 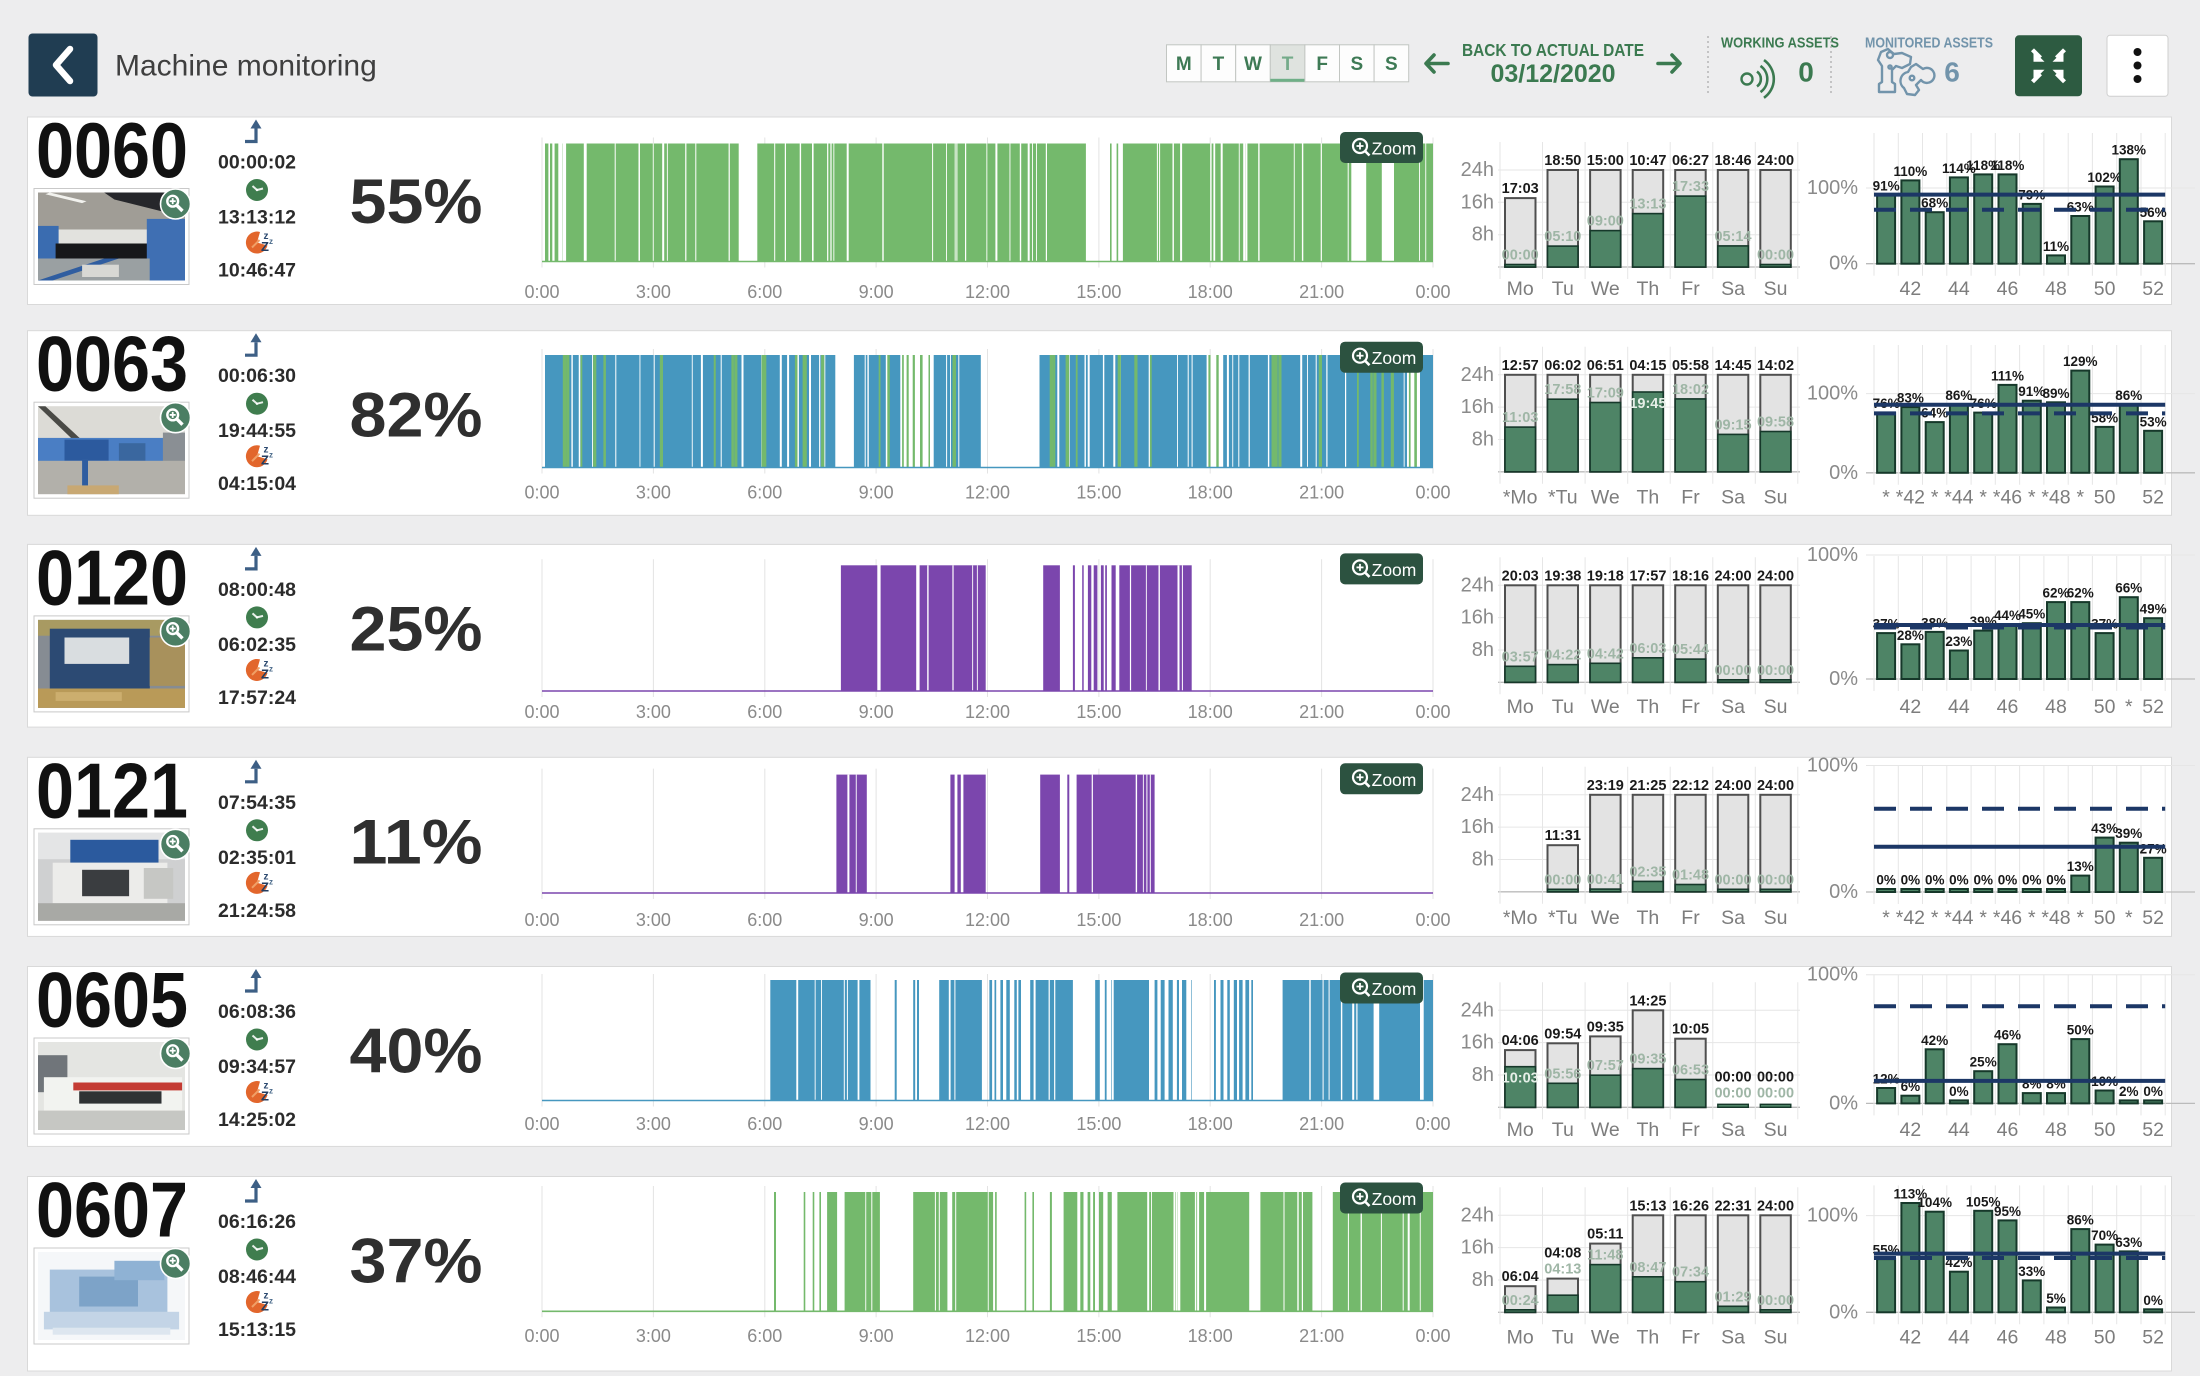 I want to click on svg-text: 129%, so click(x=2080, y=361).